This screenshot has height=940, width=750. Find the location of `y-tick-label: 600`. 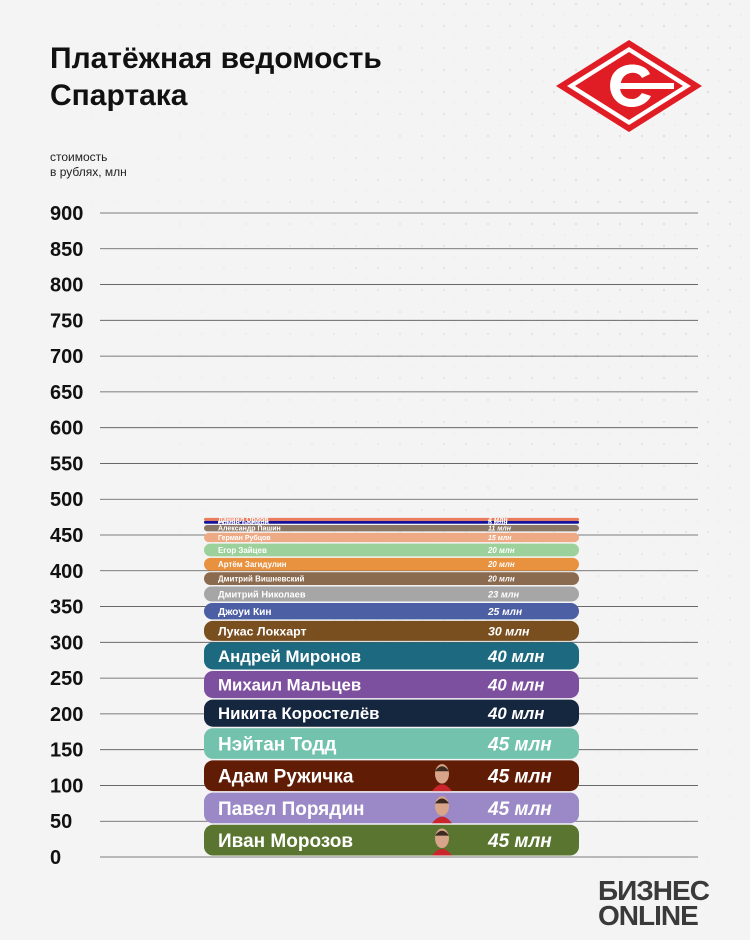

y-tick-label: 600 is located at coordinates (66, 429).